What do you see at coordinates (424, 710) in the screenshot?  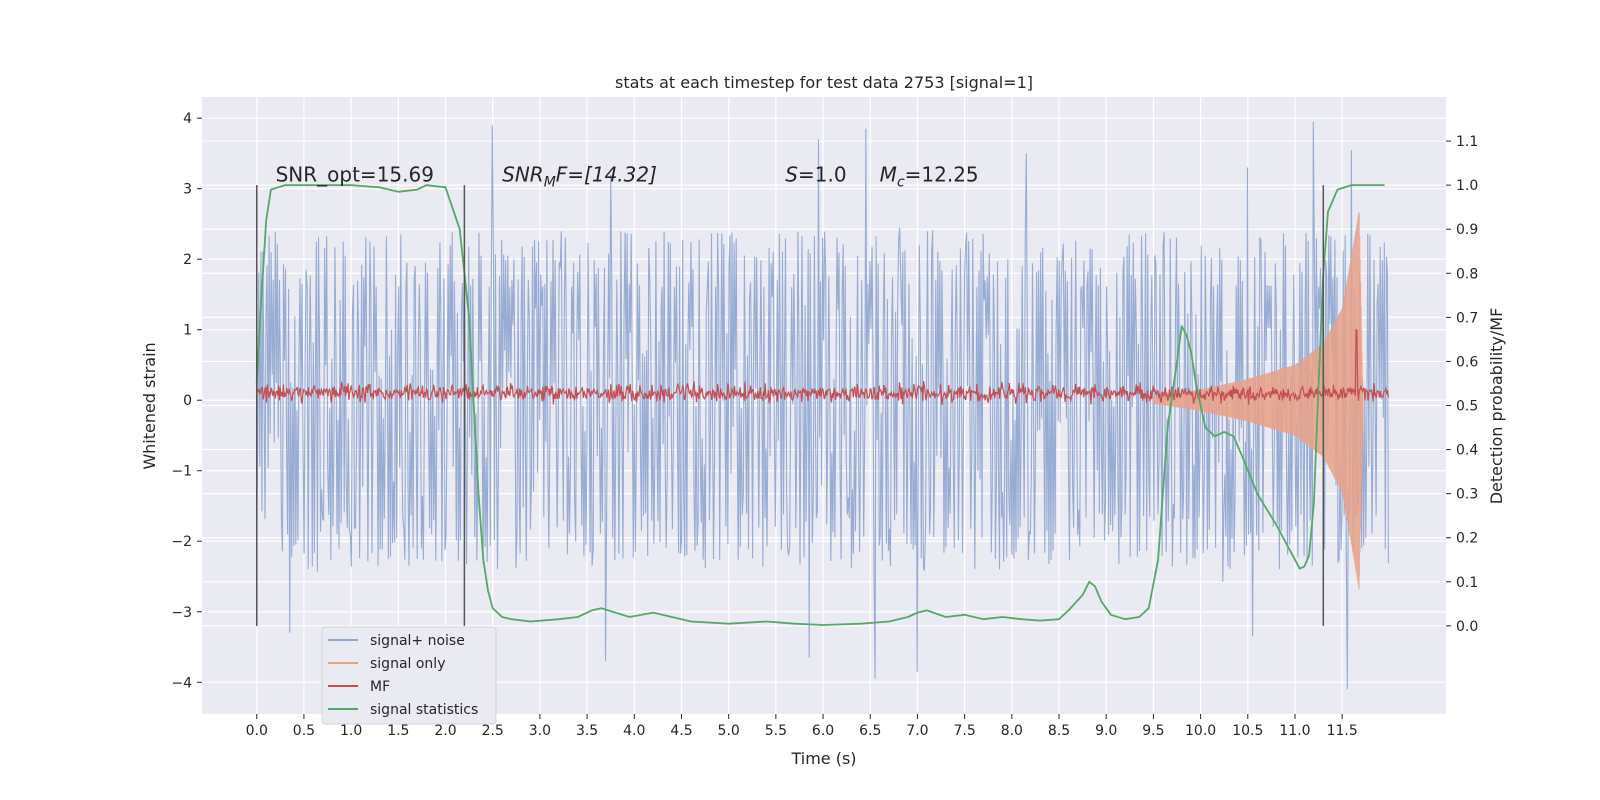 I see `legend-label-signal-statistics: signal statistics` at bounding box center [424, 710].